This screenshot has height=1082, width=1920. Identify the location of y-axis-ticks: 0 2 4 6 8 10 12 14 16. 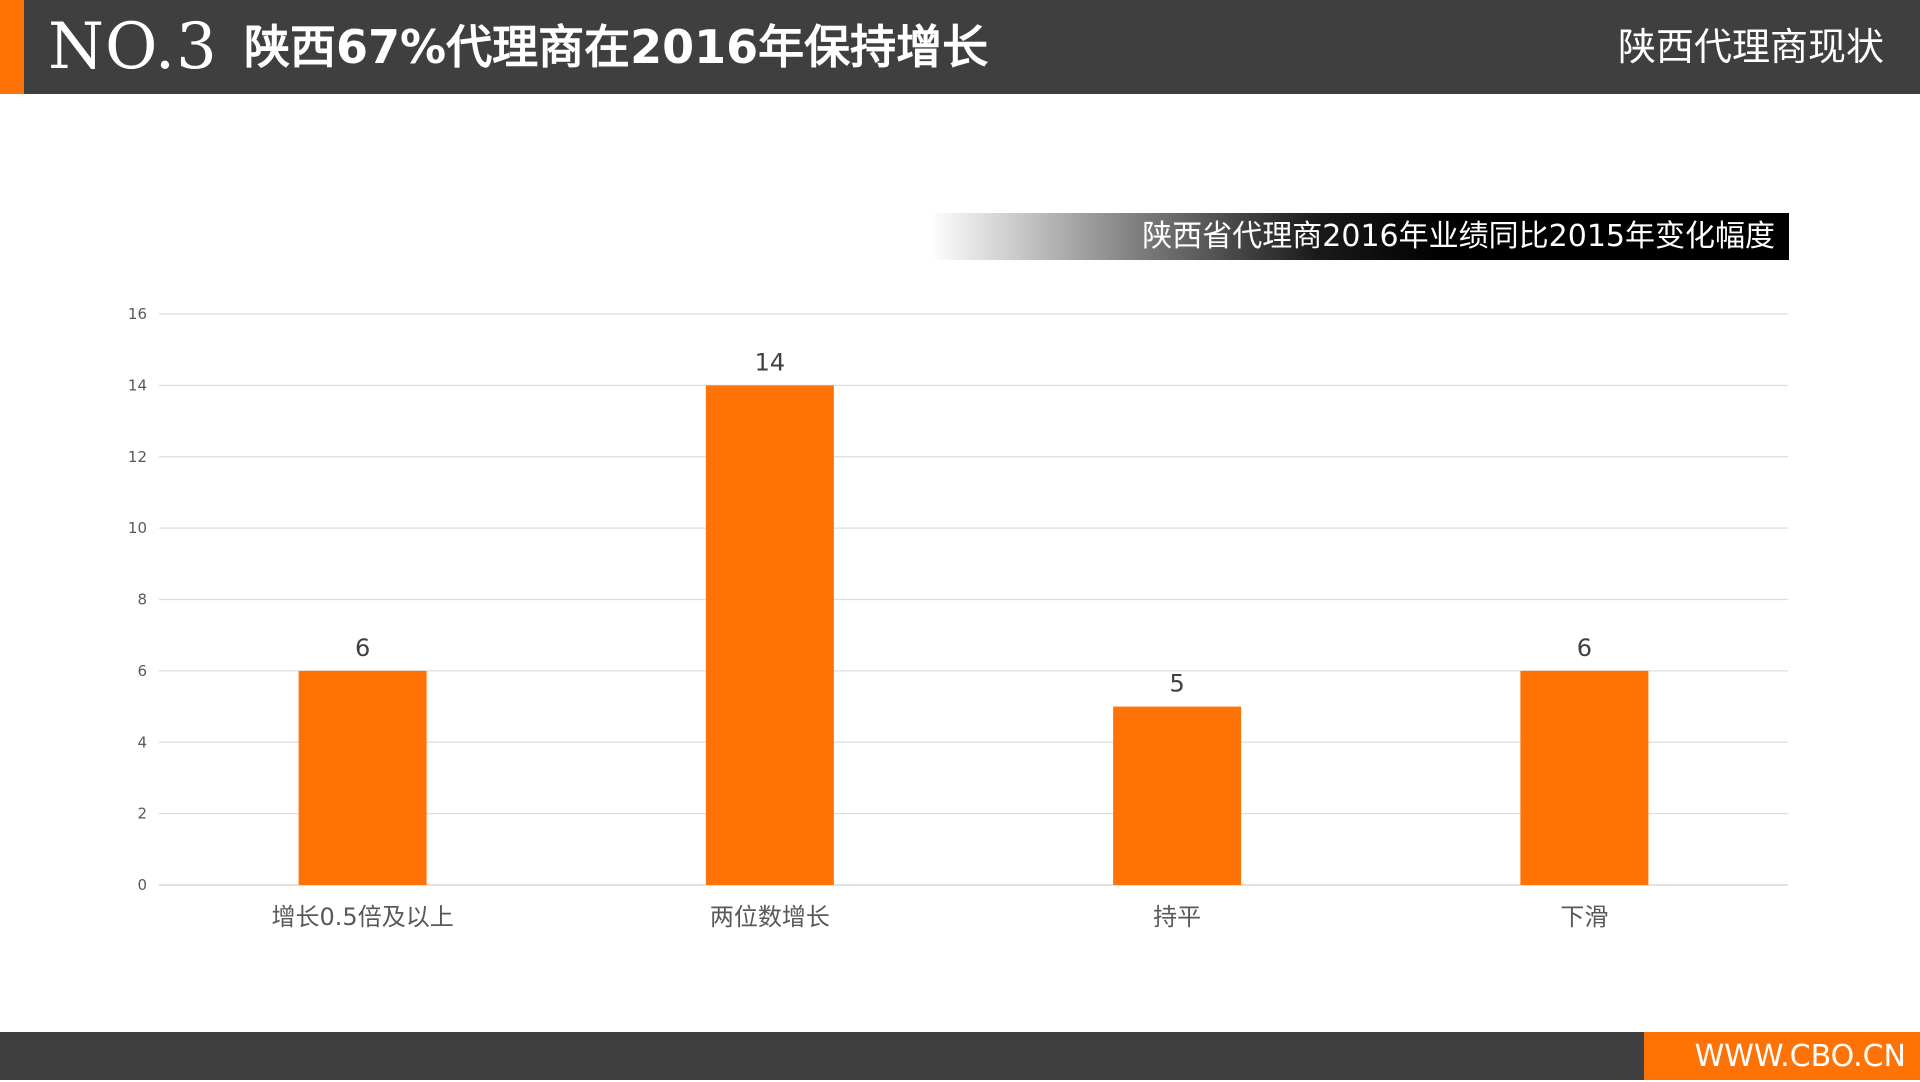
(137, 599).